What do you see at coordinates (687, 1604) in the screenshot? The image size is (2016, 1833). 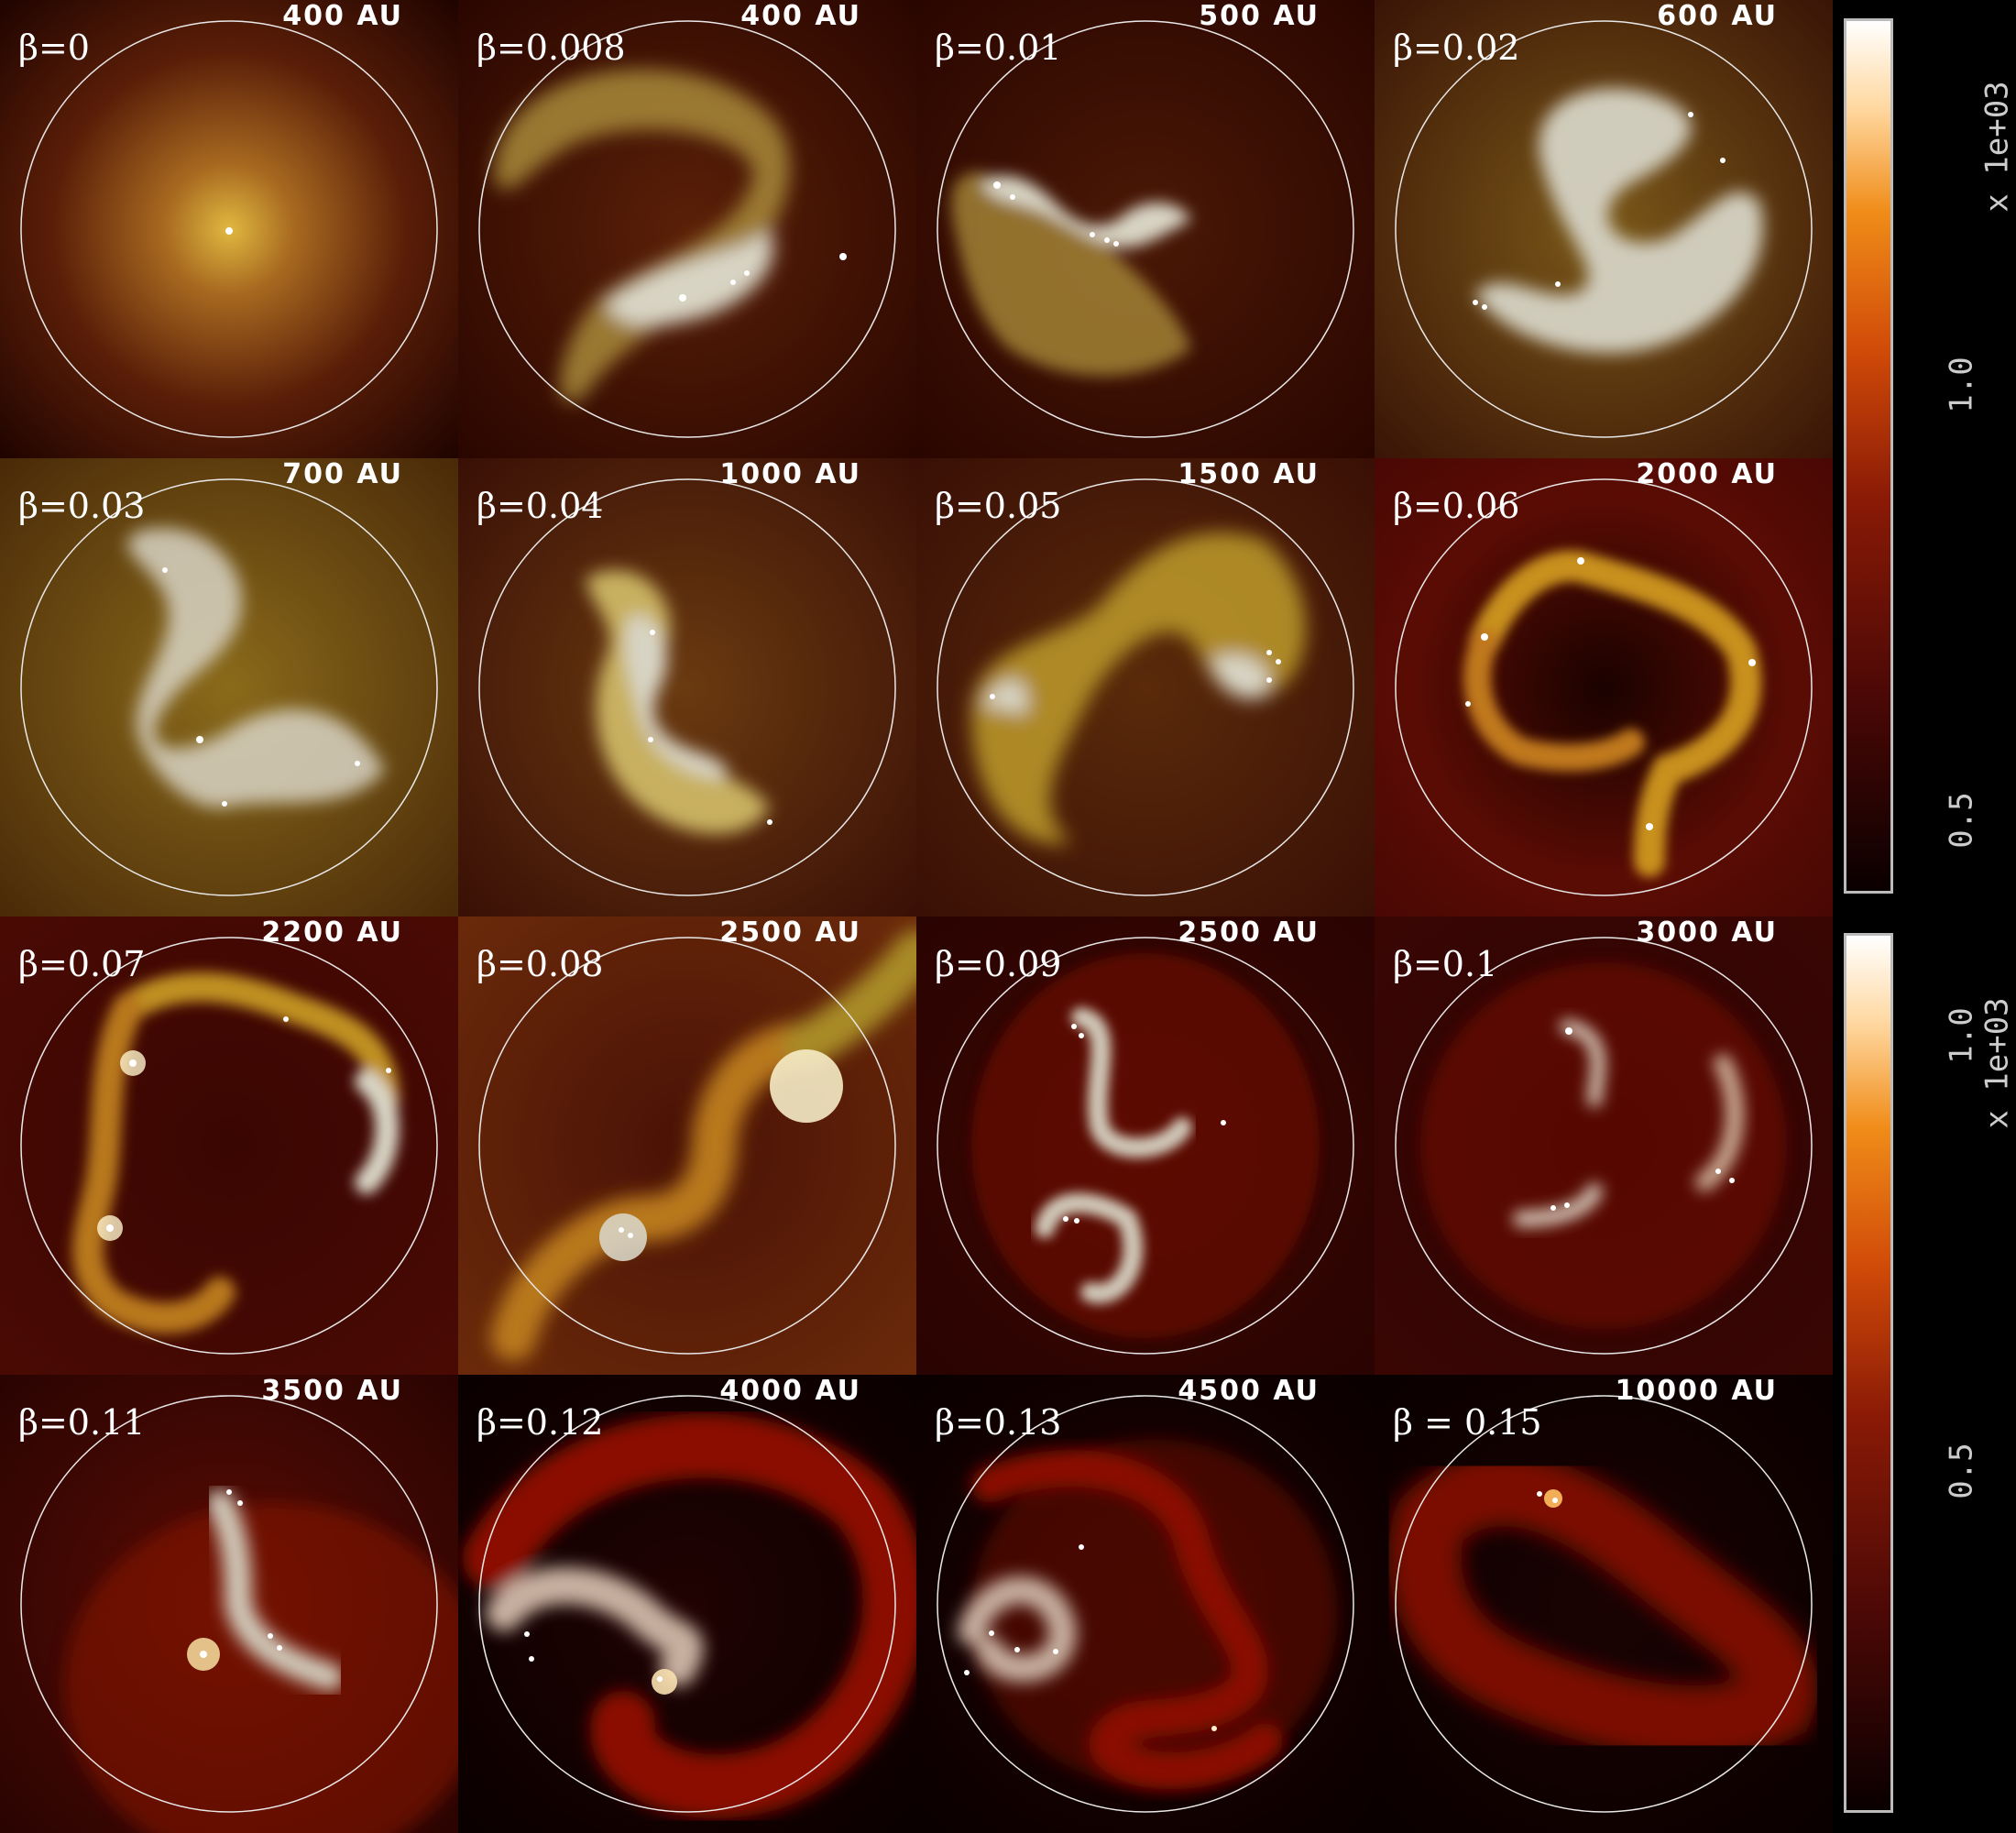 I see `panel-14: β=0.12 4000 AU` at bounding box center [687, 1604].